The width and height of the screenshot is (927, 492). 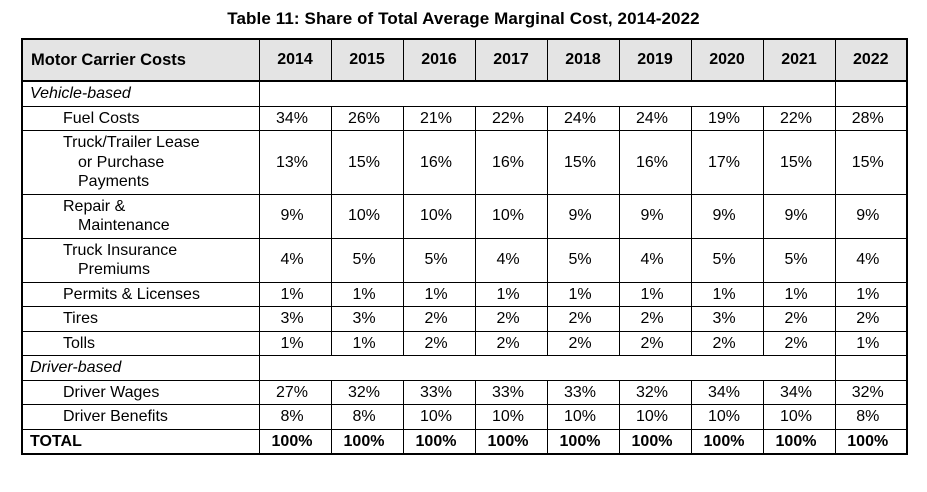 I want to click on row-label: Repair & Maintenance, so click(x=140, y=216).